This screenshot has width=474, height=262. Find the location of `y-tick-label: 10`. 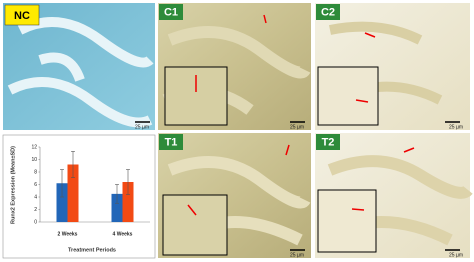

y-tick-label: 10 is located at coordinates (34, 160).